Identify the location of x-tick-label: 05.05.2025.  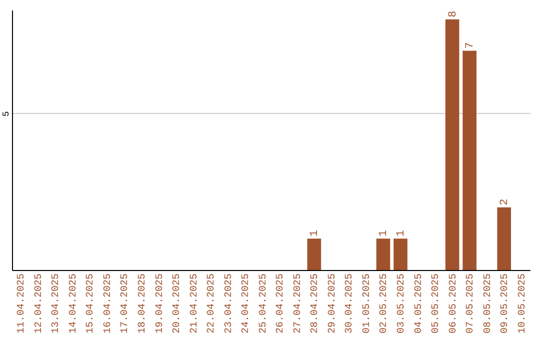
(436, 304).